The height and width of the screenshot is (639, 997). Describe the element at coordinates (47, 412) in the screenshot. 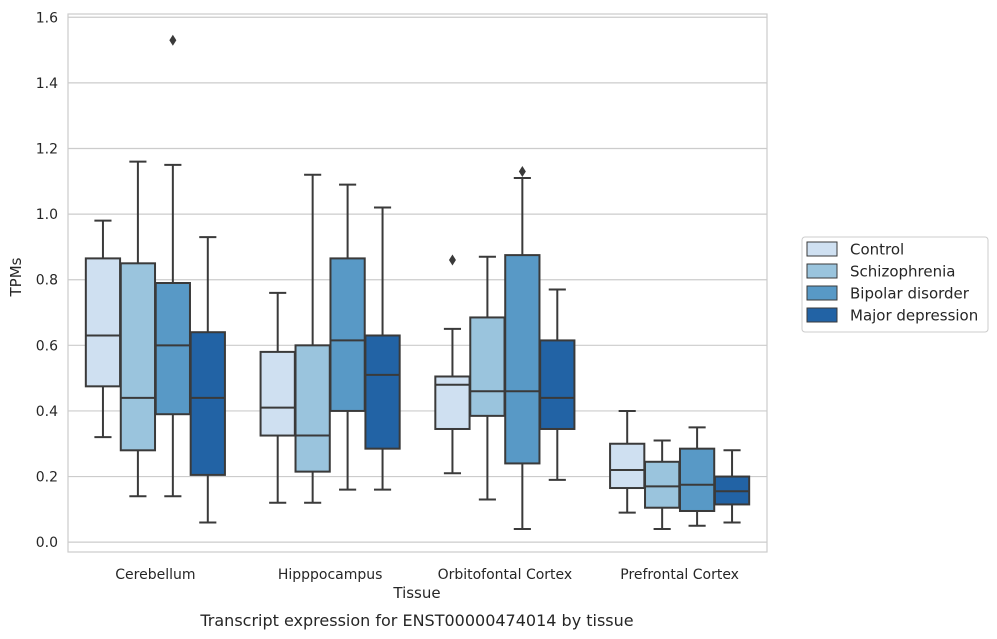

I see `y-tick-label: 0.4` at that location.